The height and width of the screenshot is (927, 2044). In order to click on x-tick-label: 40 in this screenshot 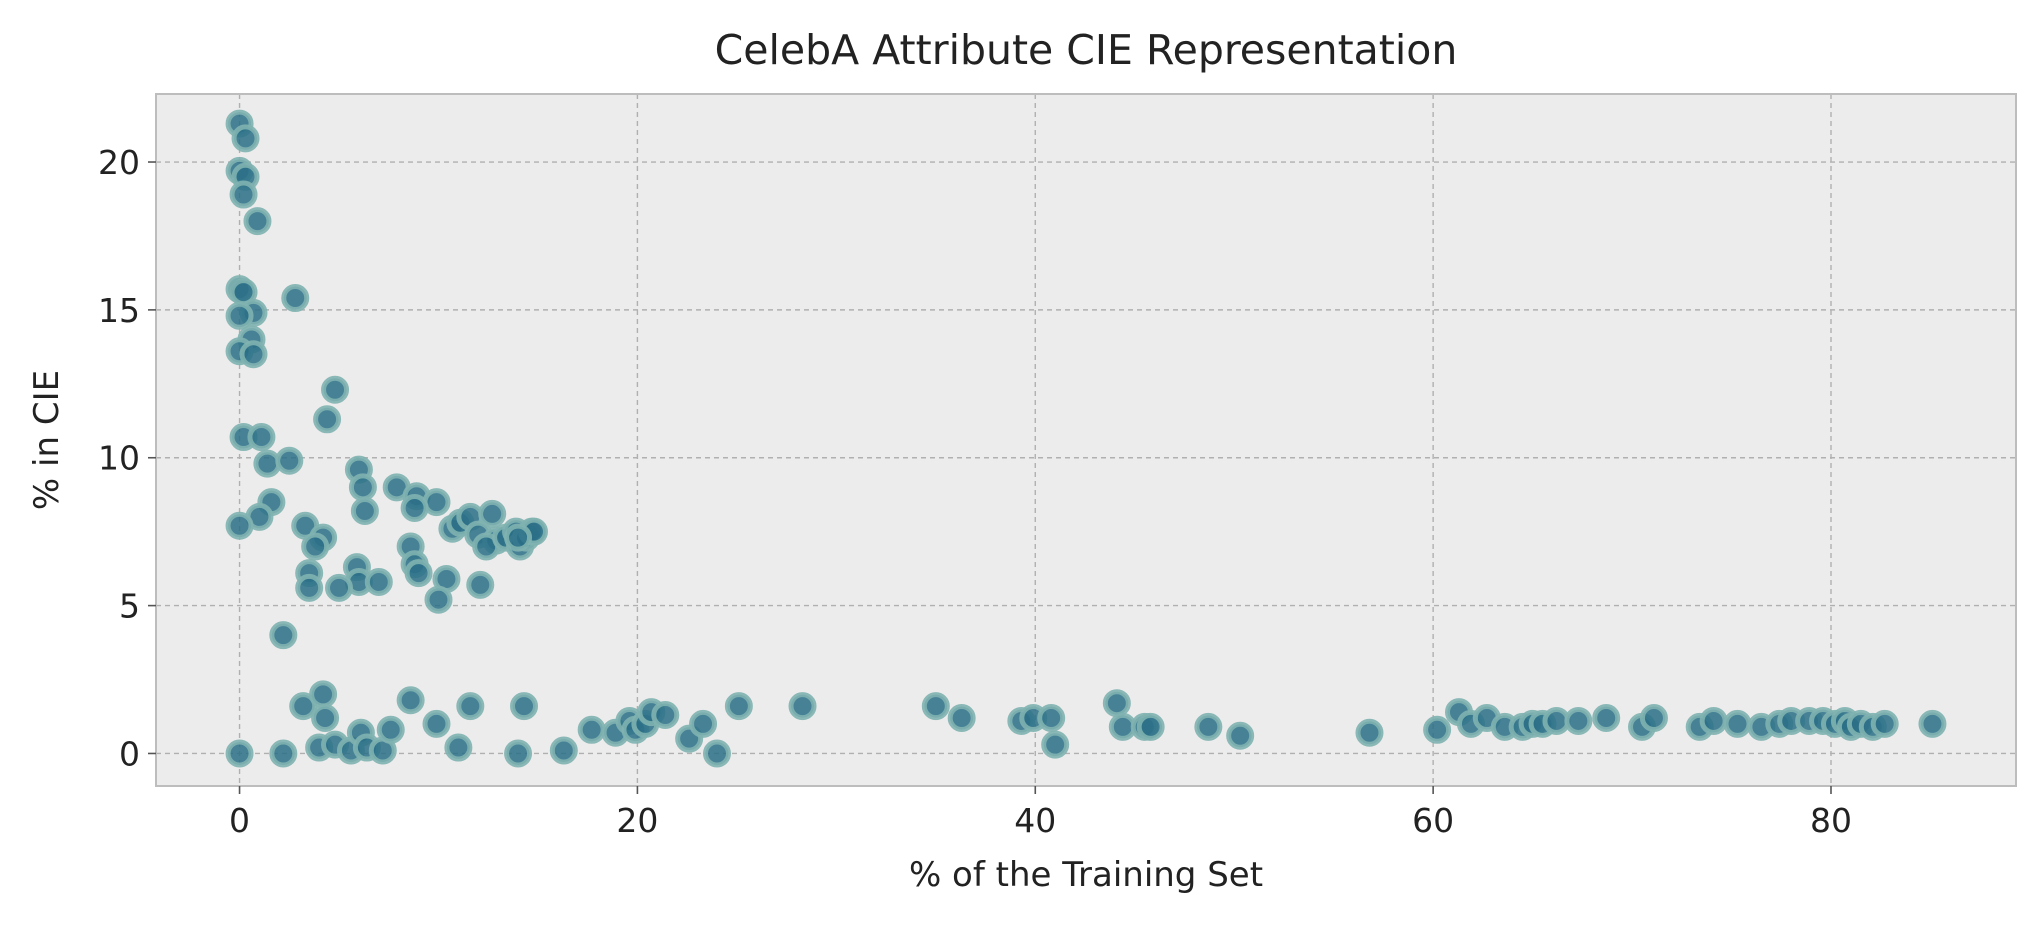, I will do `click(1035, 820)`.